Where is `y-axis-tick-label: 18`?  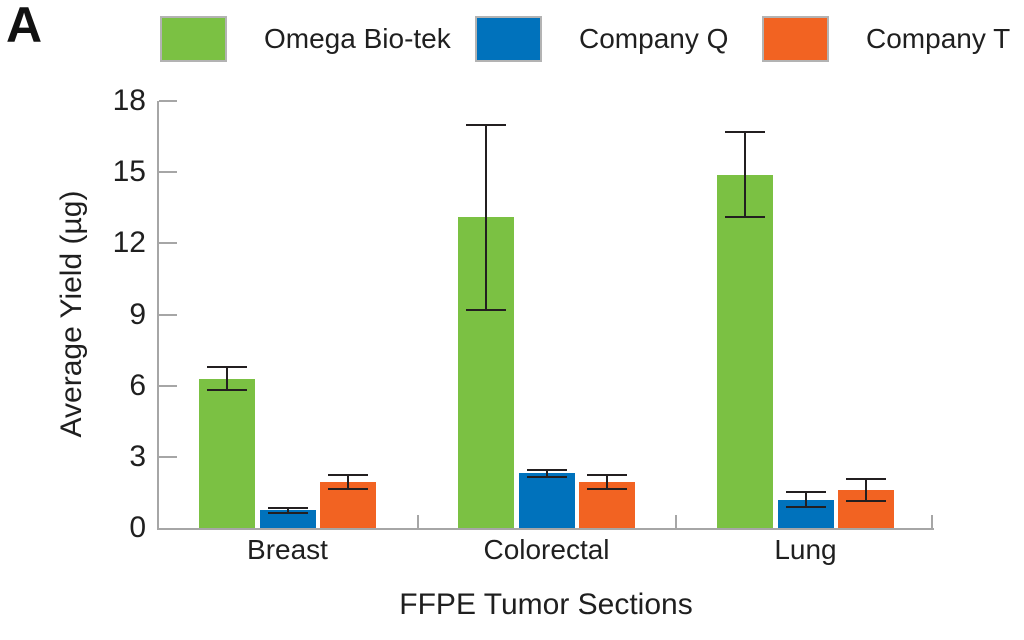
y-axis-tick-label: 18 is located at coordinates (129, 100).